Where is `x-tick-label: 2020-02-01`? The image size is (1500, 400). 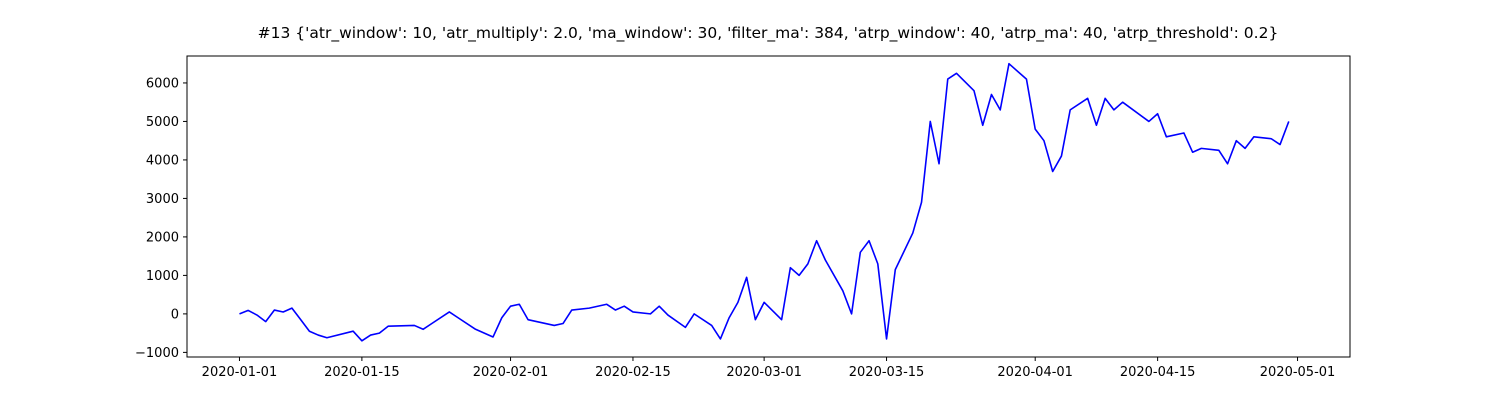
x-tick-label: 2020-02-01 is located at coordinates (511, 372).